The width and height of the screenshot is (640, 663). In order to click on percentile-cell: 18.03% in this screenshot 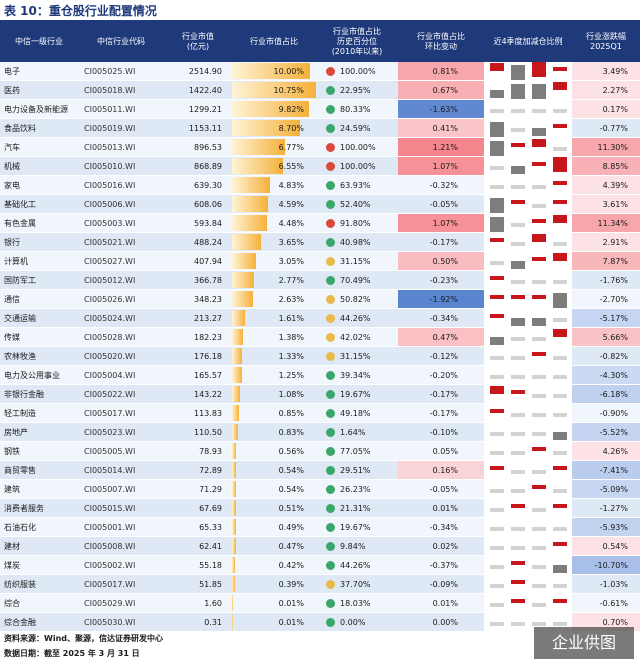, I will do `click(357, 603)`.